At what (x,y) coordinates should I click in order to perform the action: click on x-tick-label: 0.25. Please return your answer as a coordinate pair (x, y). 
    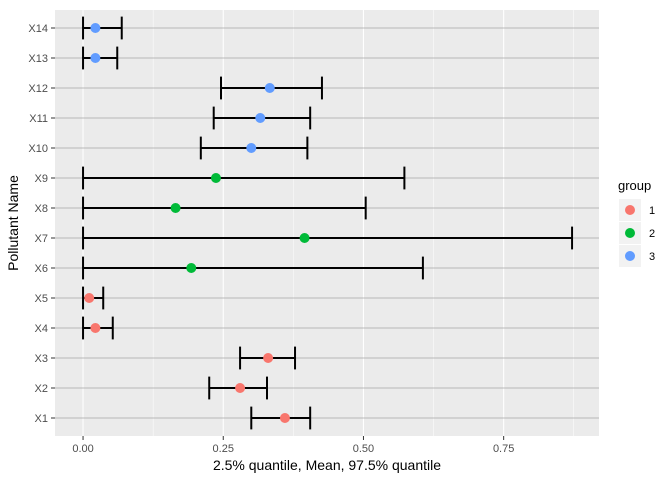
    Looking at the image, I should click on (223, 449).